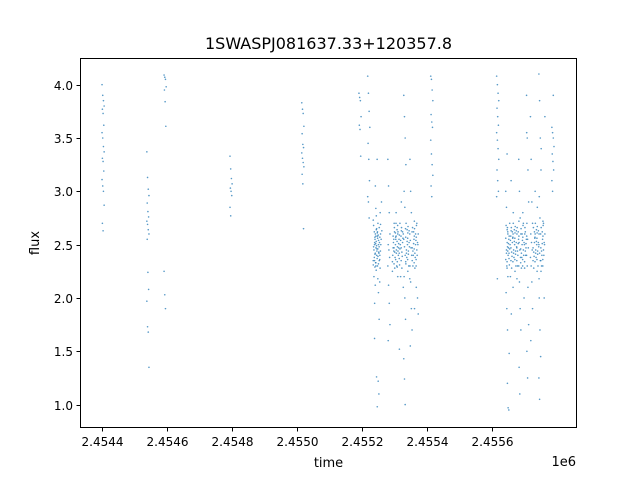 The width and height of the screenshot is (640, 480). I want to click on y-tick-label: 2.0, so click(63, 299).